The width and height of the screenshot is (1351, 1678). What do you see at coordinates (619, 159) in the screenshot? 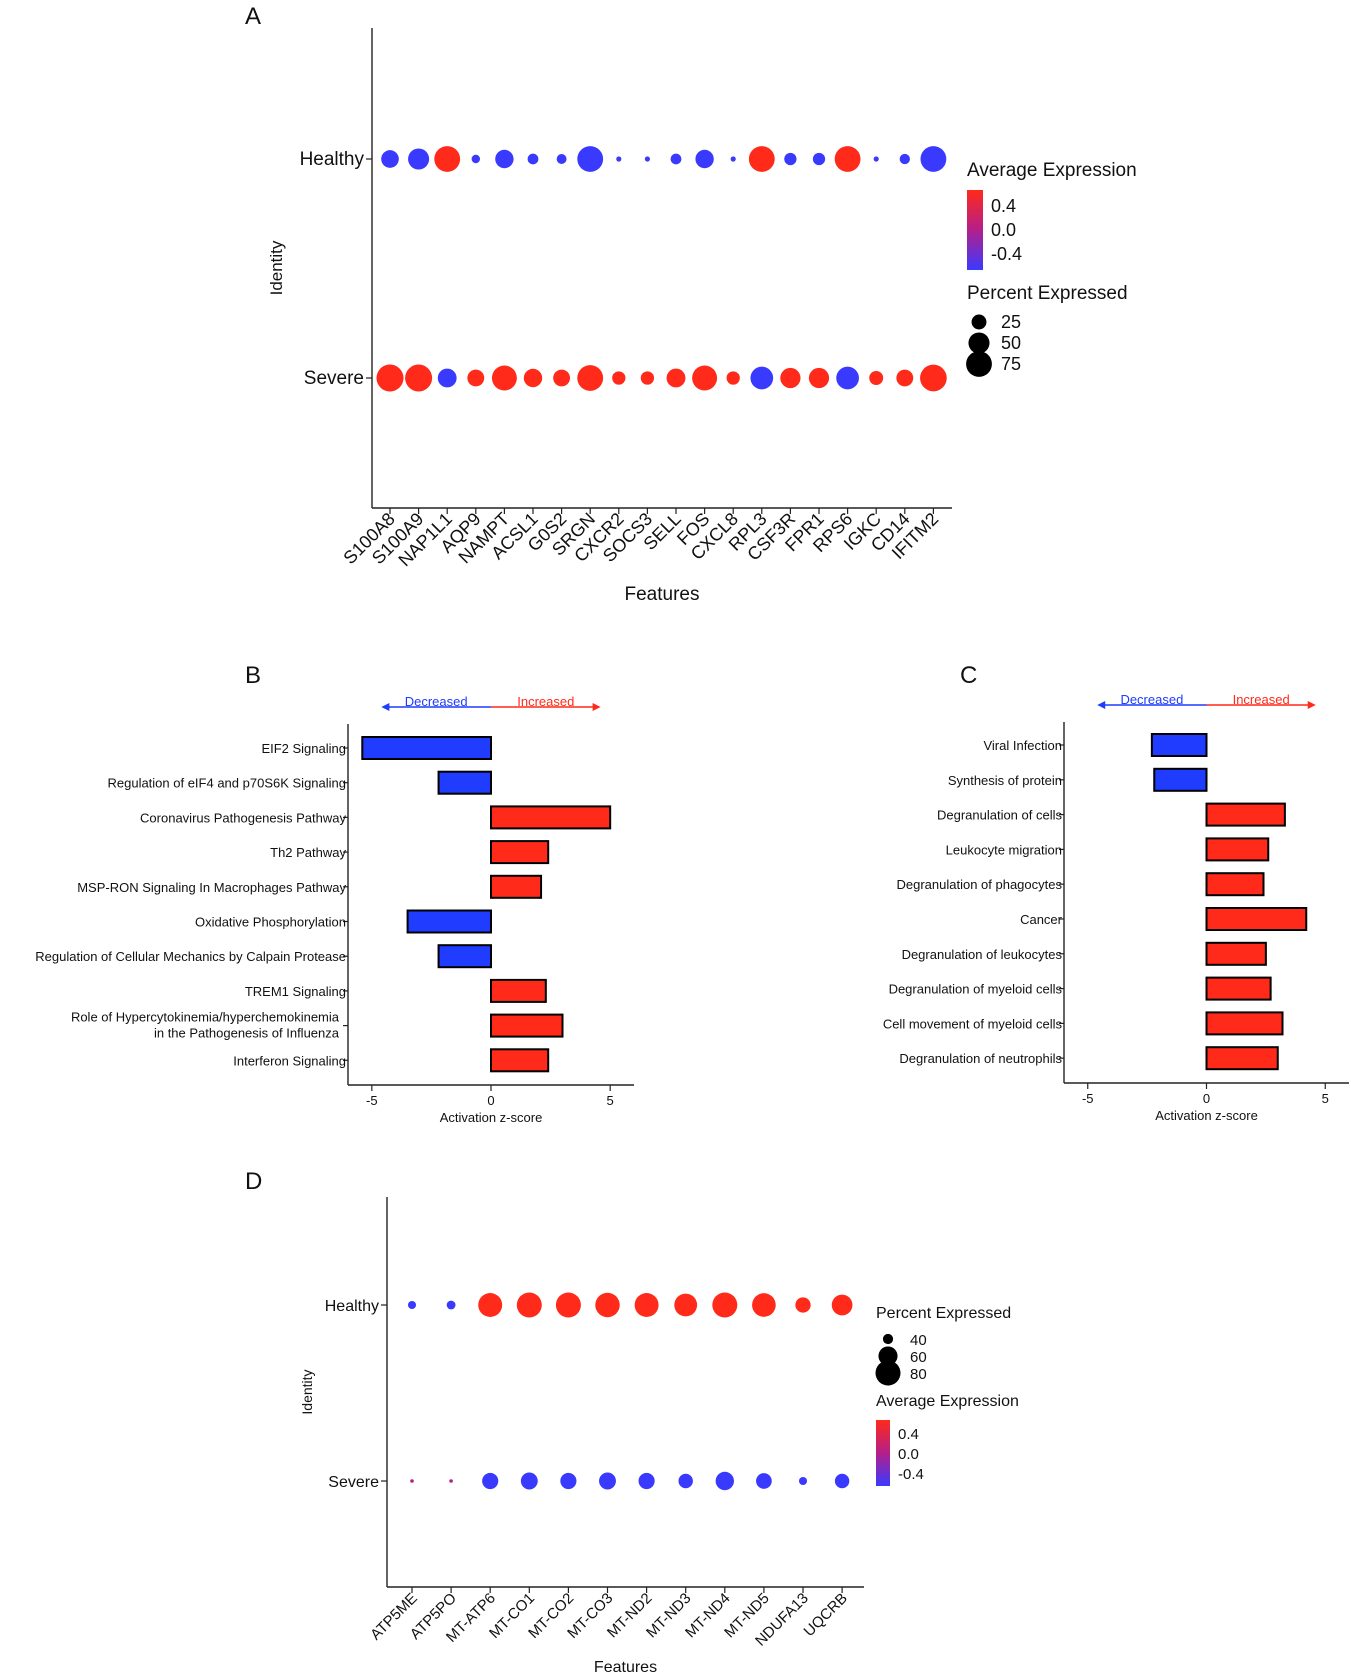
I see `dot-healthy-cxcr2` at bounding box center [619, 159].